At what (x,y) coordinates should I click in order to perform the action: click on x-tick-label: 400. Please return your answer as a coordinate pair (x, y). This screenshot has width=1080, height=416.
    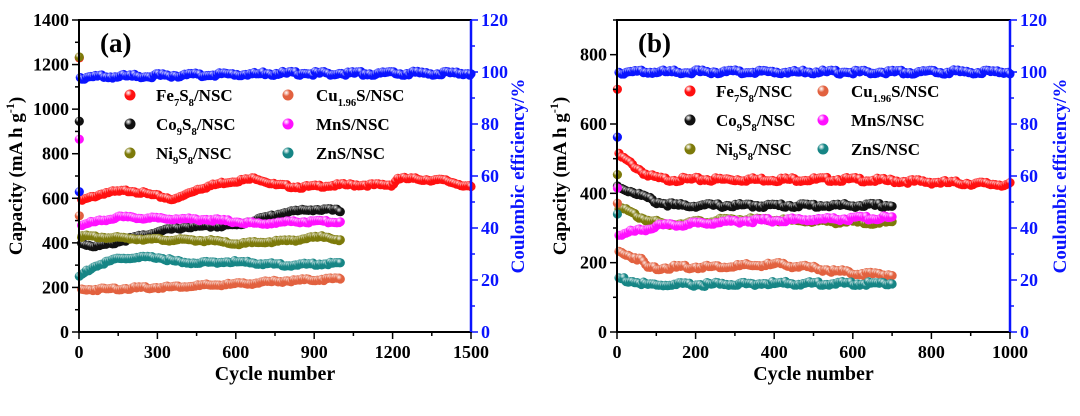
    Looking at the image, I should click on (774, 352).